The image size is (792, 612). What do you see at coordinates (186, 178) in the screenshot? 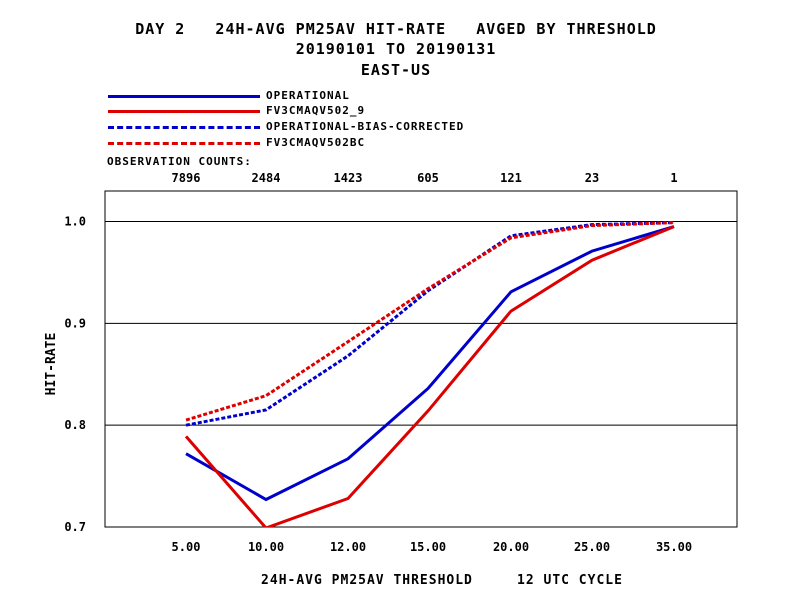
I see `observation-count-label: 7896` at bounding box center [186, 178].